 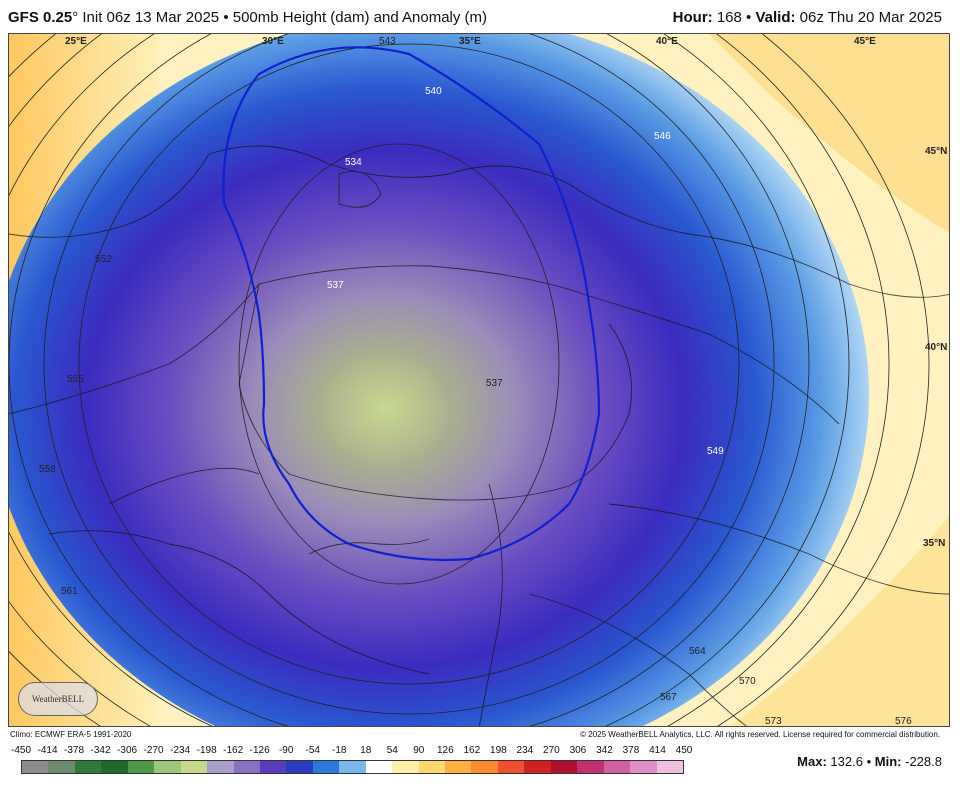 I want to click on contour-label-576: 576, so click(x=903, y=721).